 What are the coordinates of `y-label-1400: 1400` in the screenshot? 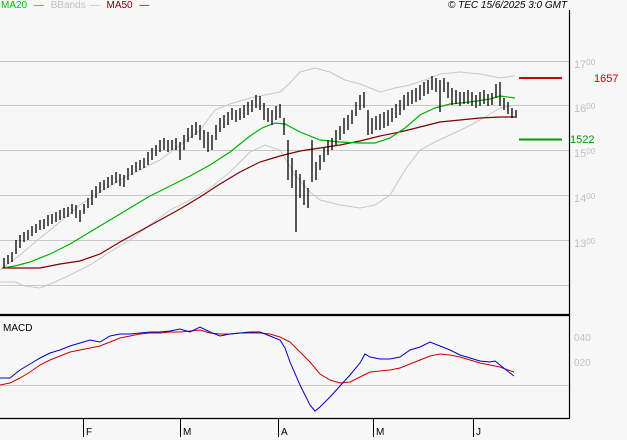 It's located at (585, 198).